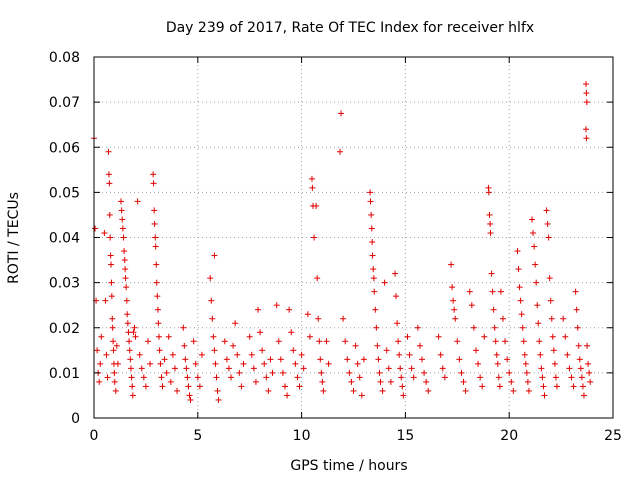 The width and height of the screenshot is (640, 480). What do you see at coordinates (64, 148) in the screenshot?
I see `y-tick-label: 0.06` at bounding box center [64, 148].